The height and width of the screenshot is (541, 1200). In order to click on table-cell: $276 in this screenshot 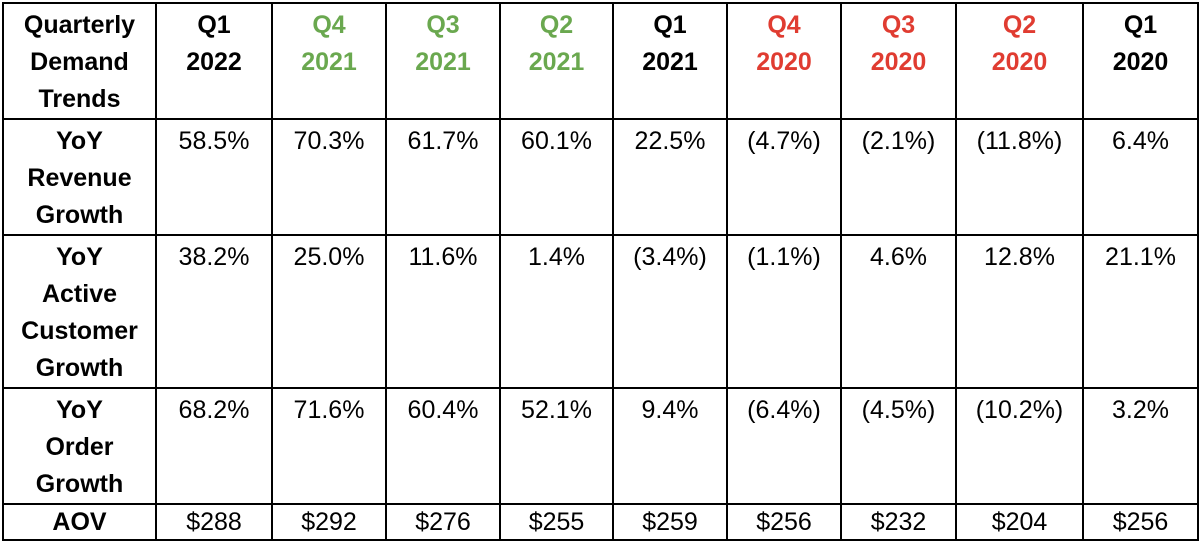, I will do `click(443, 522)`.